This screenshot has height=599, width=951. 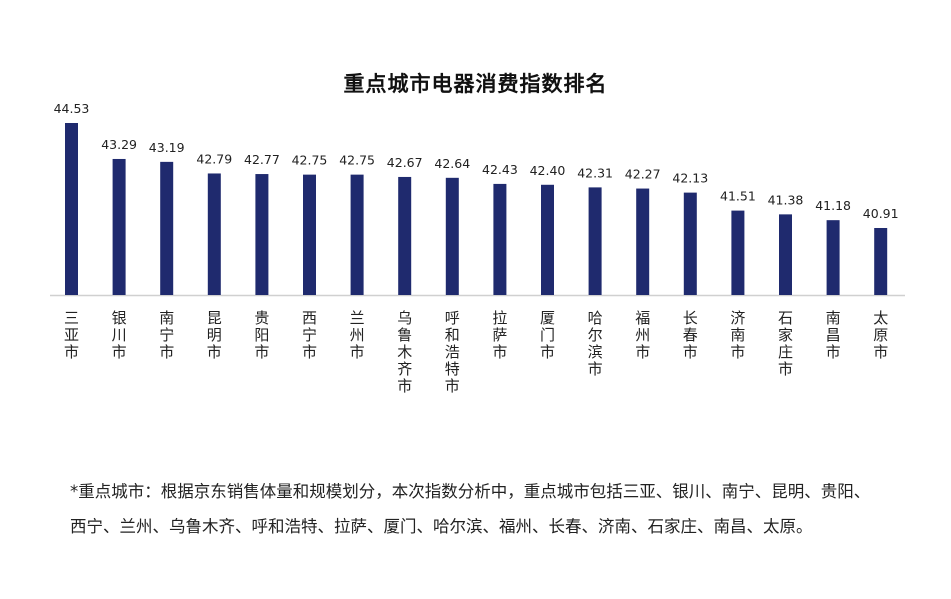 I want to click on value-label-7: 42.67, so click(x=405, y=162).